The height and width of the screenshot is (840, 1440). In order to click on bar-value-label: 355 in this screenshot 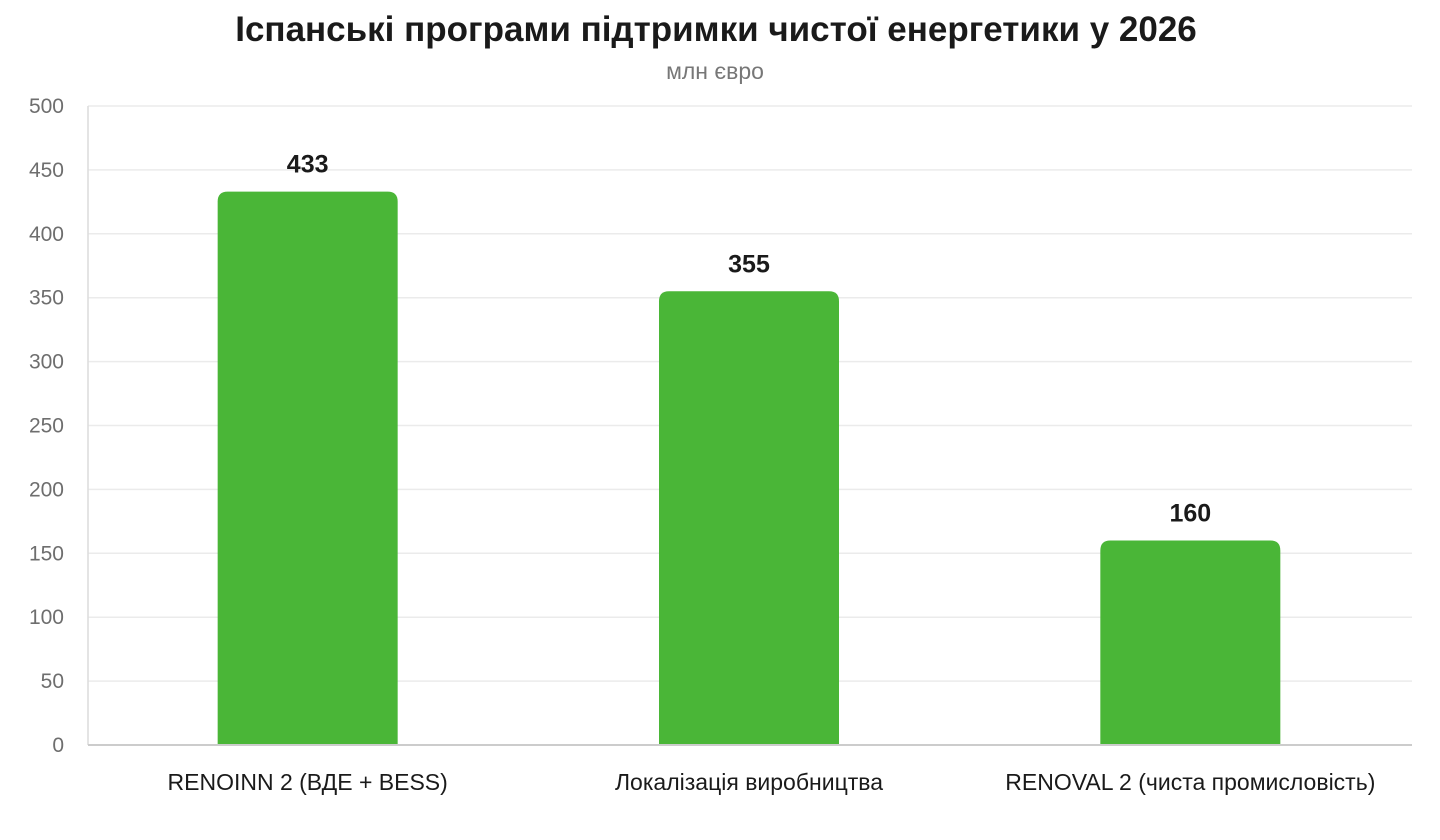, I will do `click(749, 264)`.